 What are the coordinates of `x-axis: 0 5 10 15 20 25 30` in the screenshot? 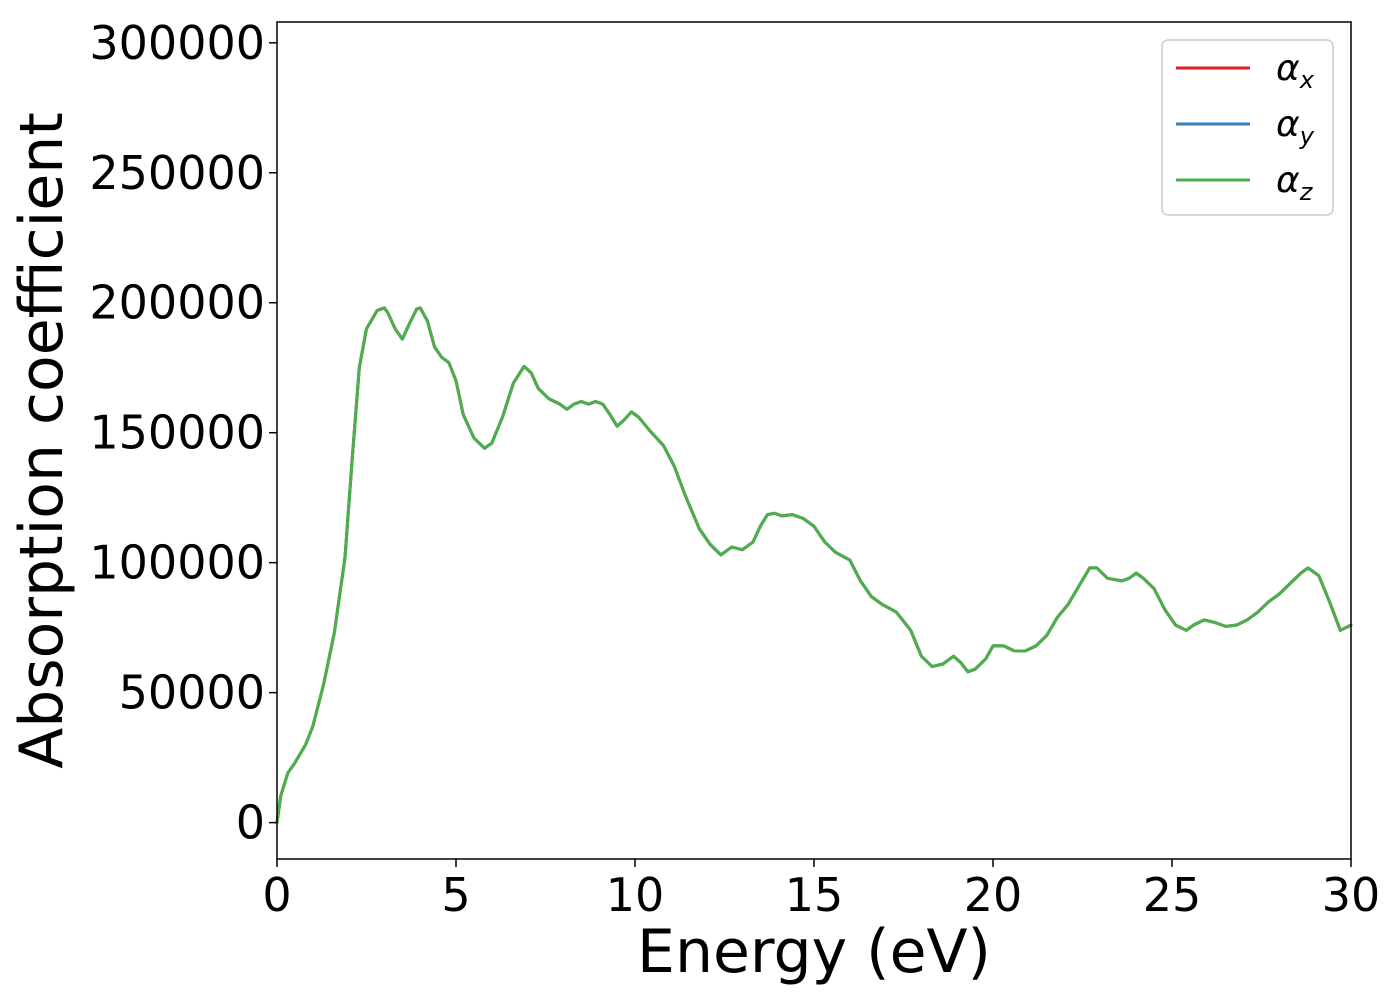 It's located at (821, 890).